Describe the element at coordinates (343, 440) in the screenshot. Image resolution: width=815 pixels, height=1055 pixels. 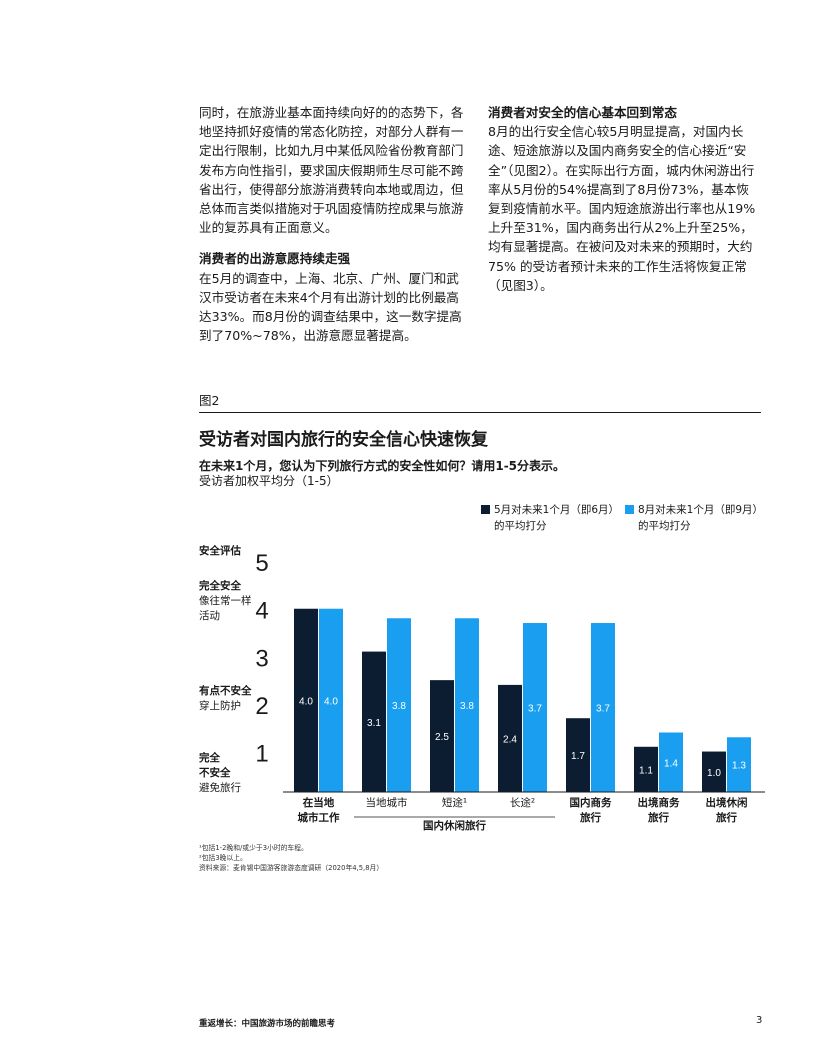
I see `figure-title: 受访者对国内旅行的安全信心快速恢复` at that location.